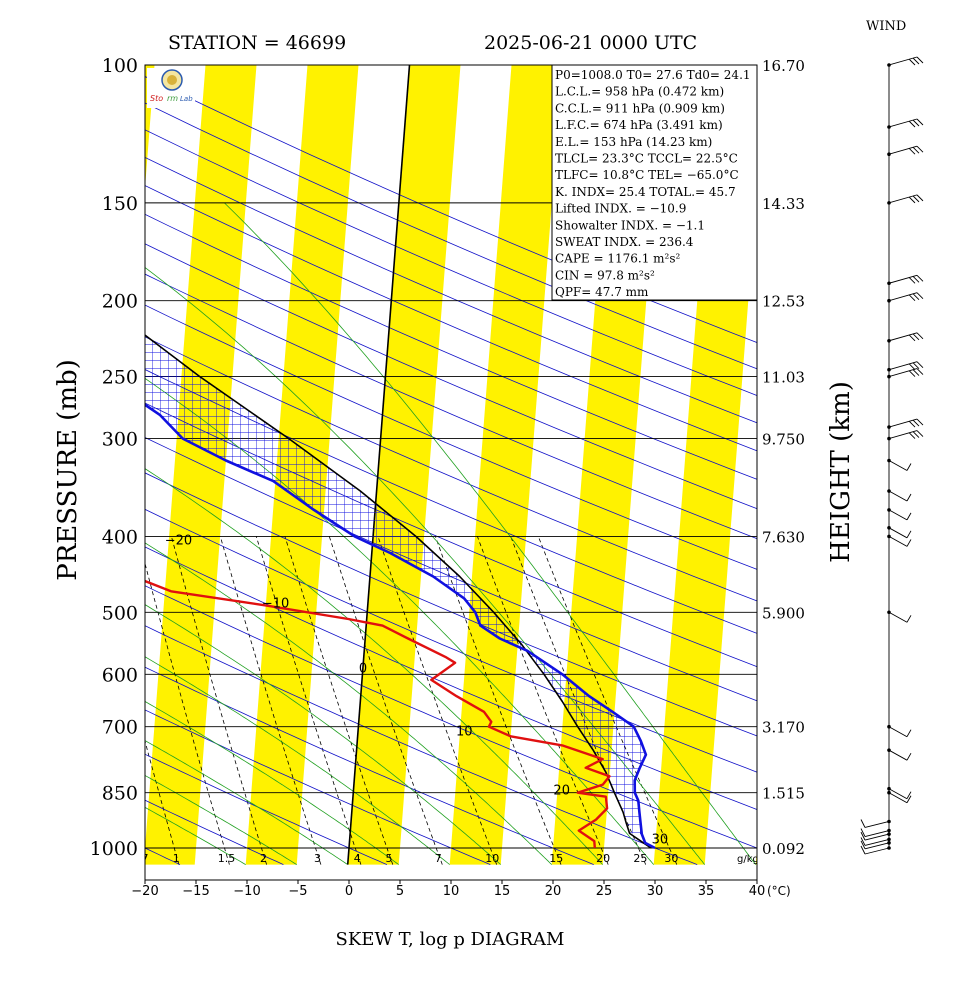  Describe the element at coordinates (779, 891) in the screenshot. I see `x-unit-label: (°C)` at that location.